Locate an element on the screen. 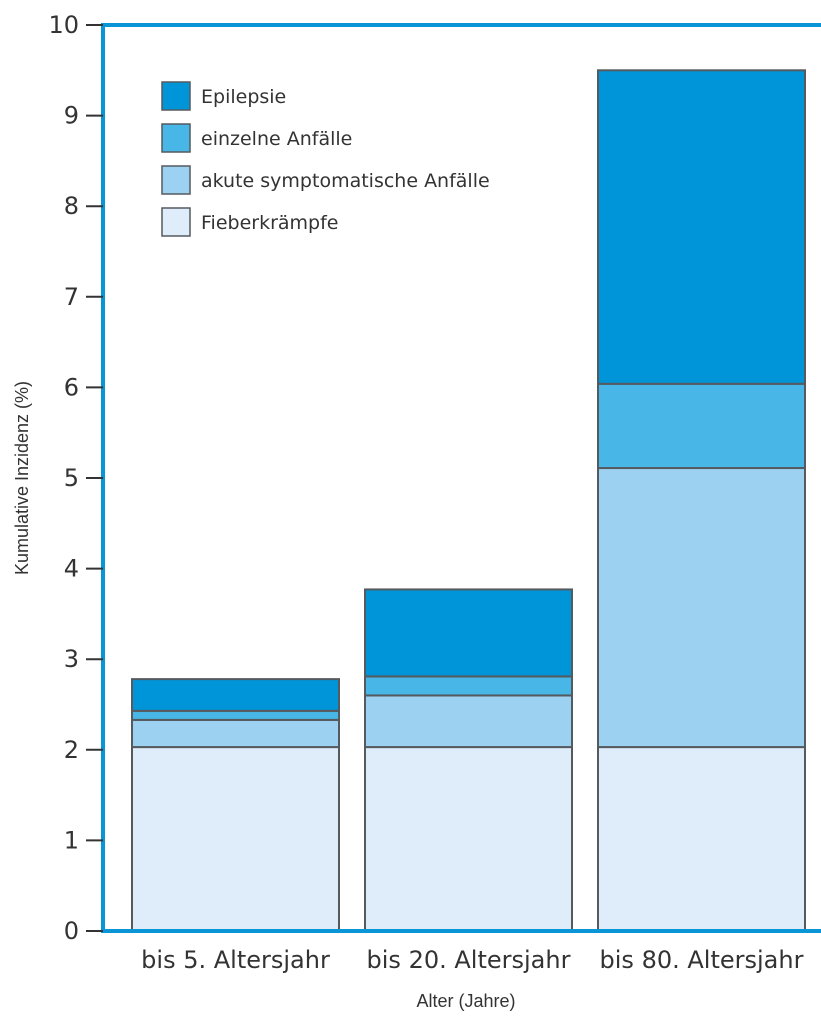  y-tick-label: 3 is located at coordinates (71, 659).